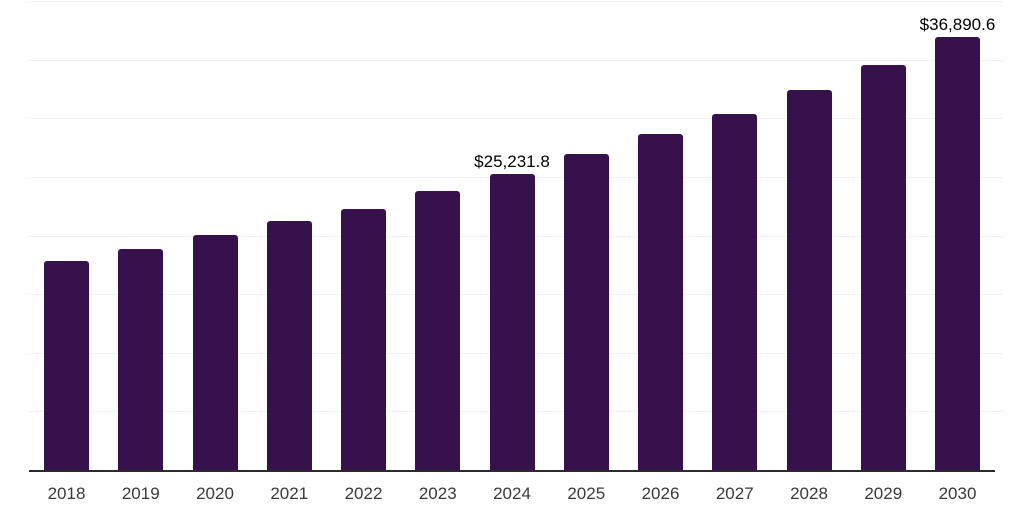 The image size is (1024, 512). Describe the element at coordinates (141, 359) in the screenshot. I see `bar-2019` at that location.